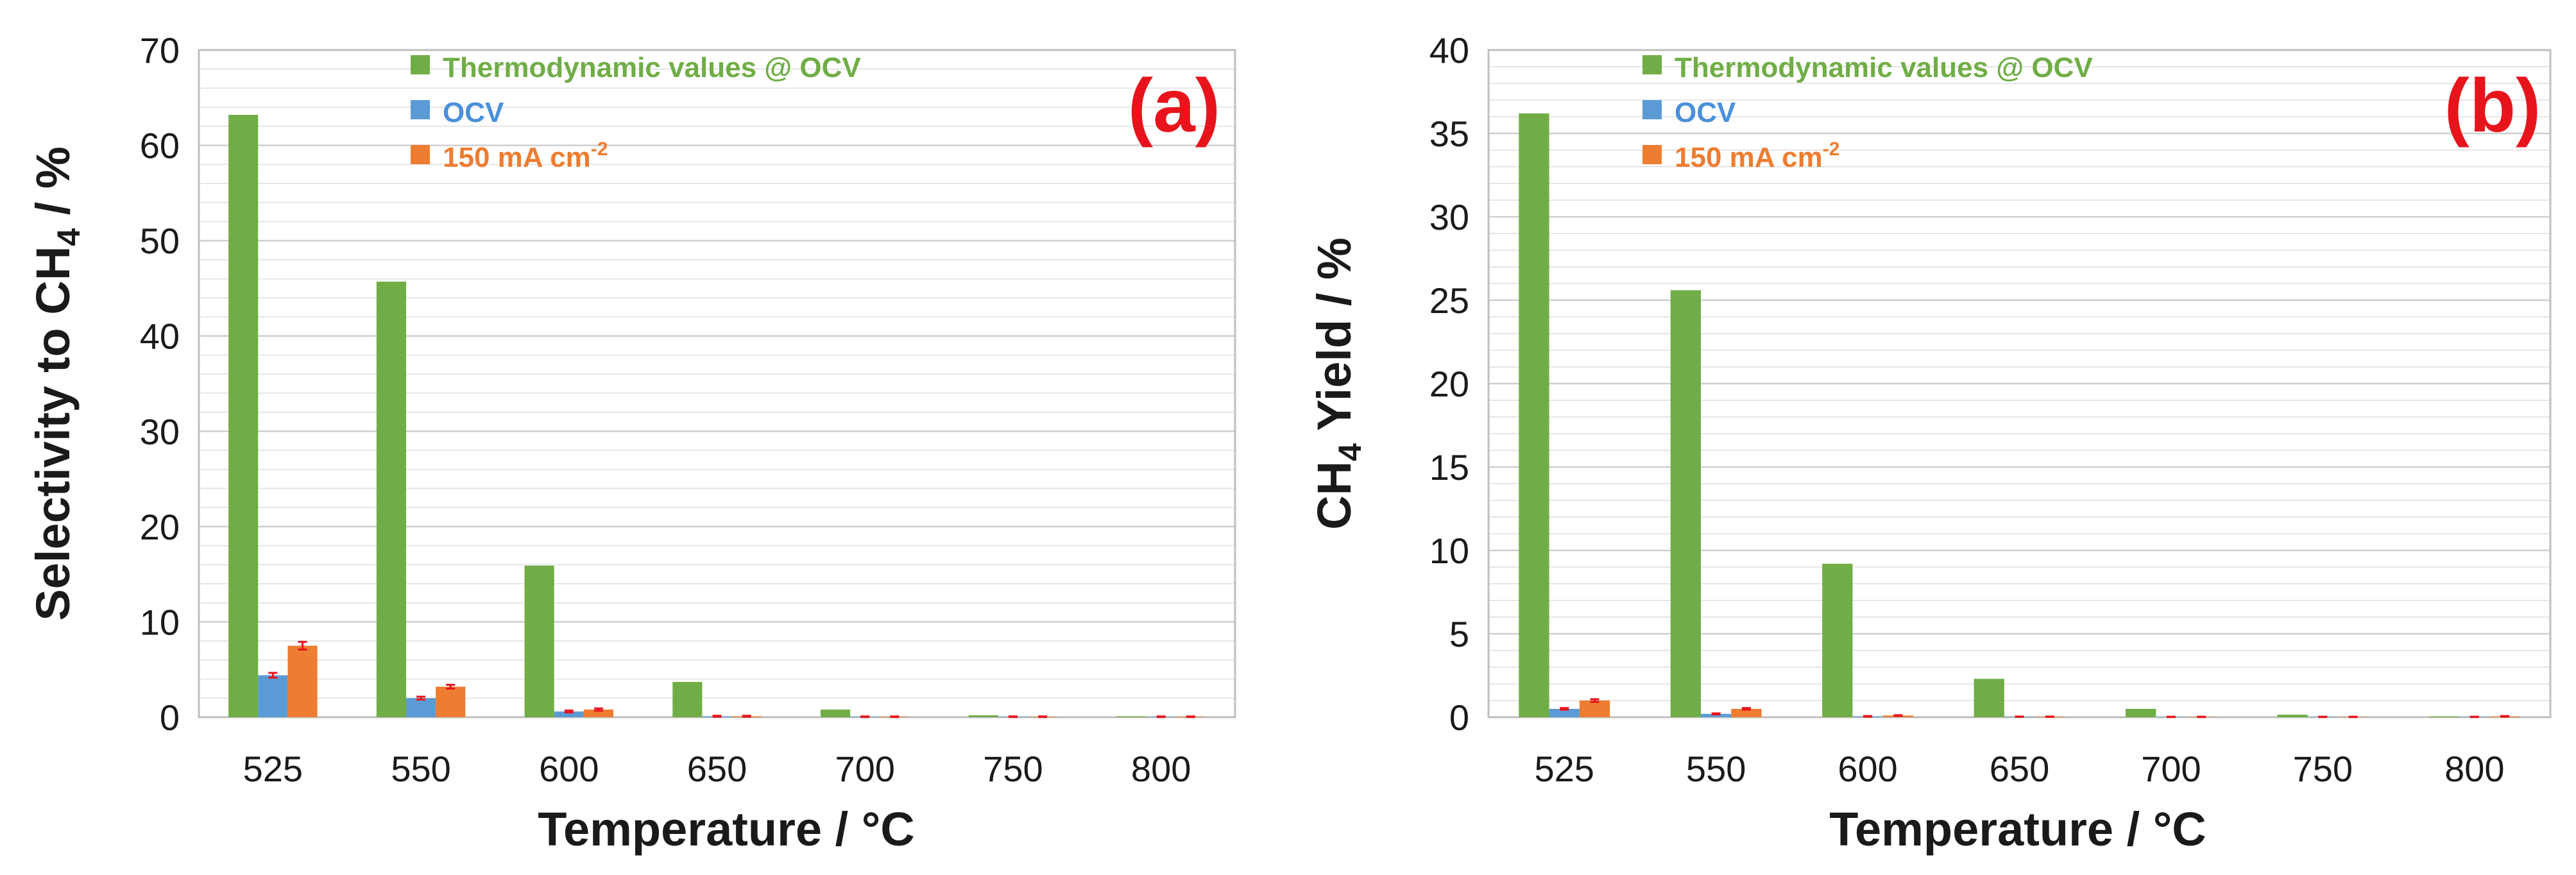 The image size is (2576, 875). I want to click on y-tick-label: 25, so click(1449, 300).